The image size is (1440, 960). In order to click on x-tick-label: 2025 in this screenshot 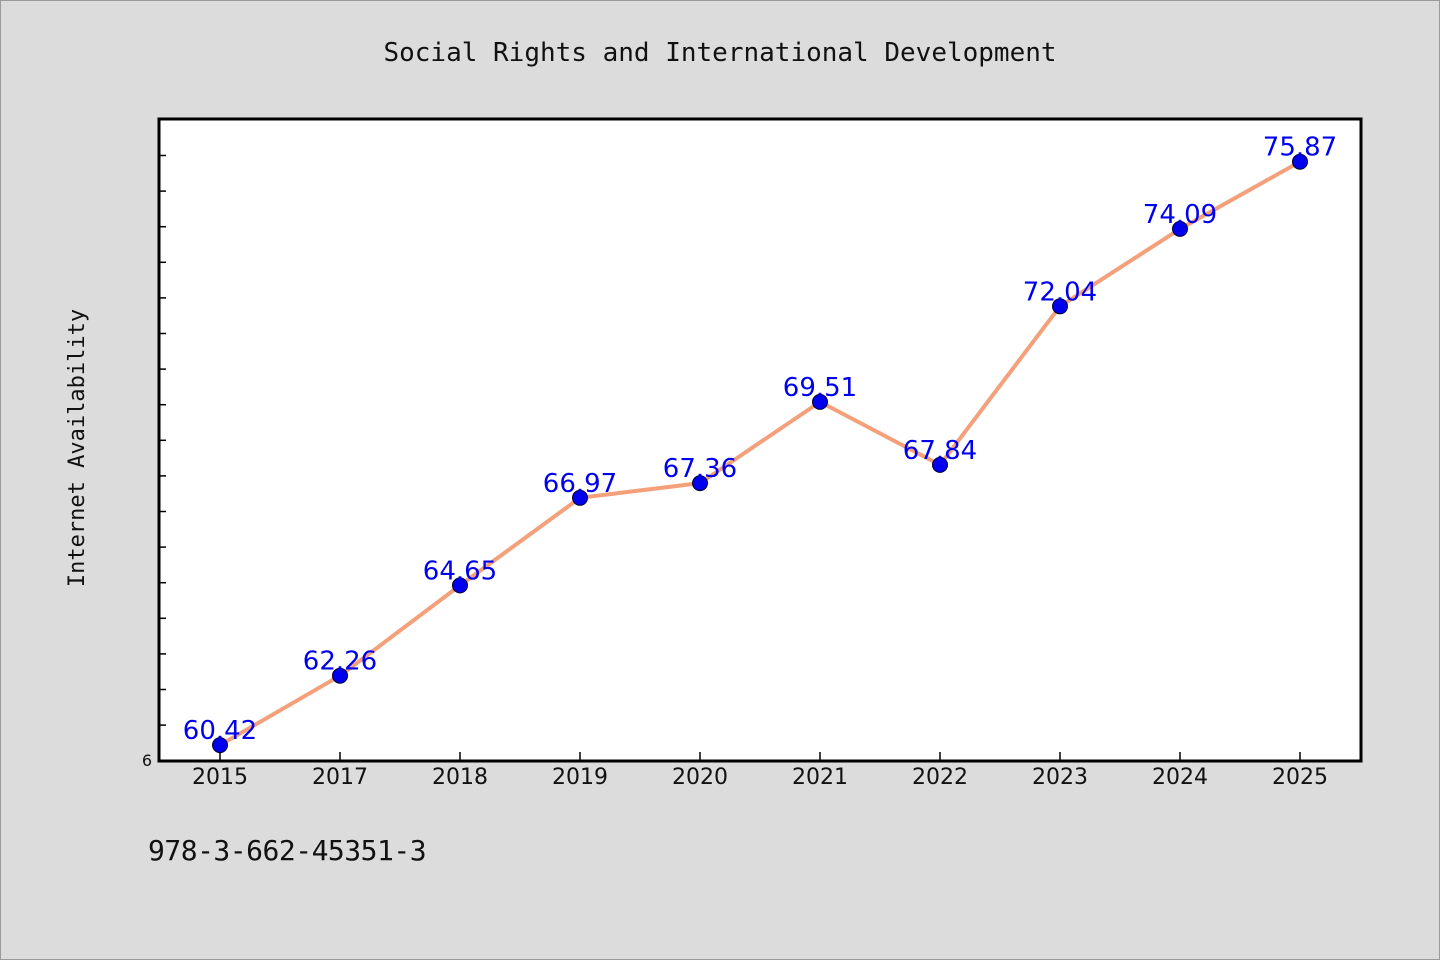, I will do `click(1300, 777)`.